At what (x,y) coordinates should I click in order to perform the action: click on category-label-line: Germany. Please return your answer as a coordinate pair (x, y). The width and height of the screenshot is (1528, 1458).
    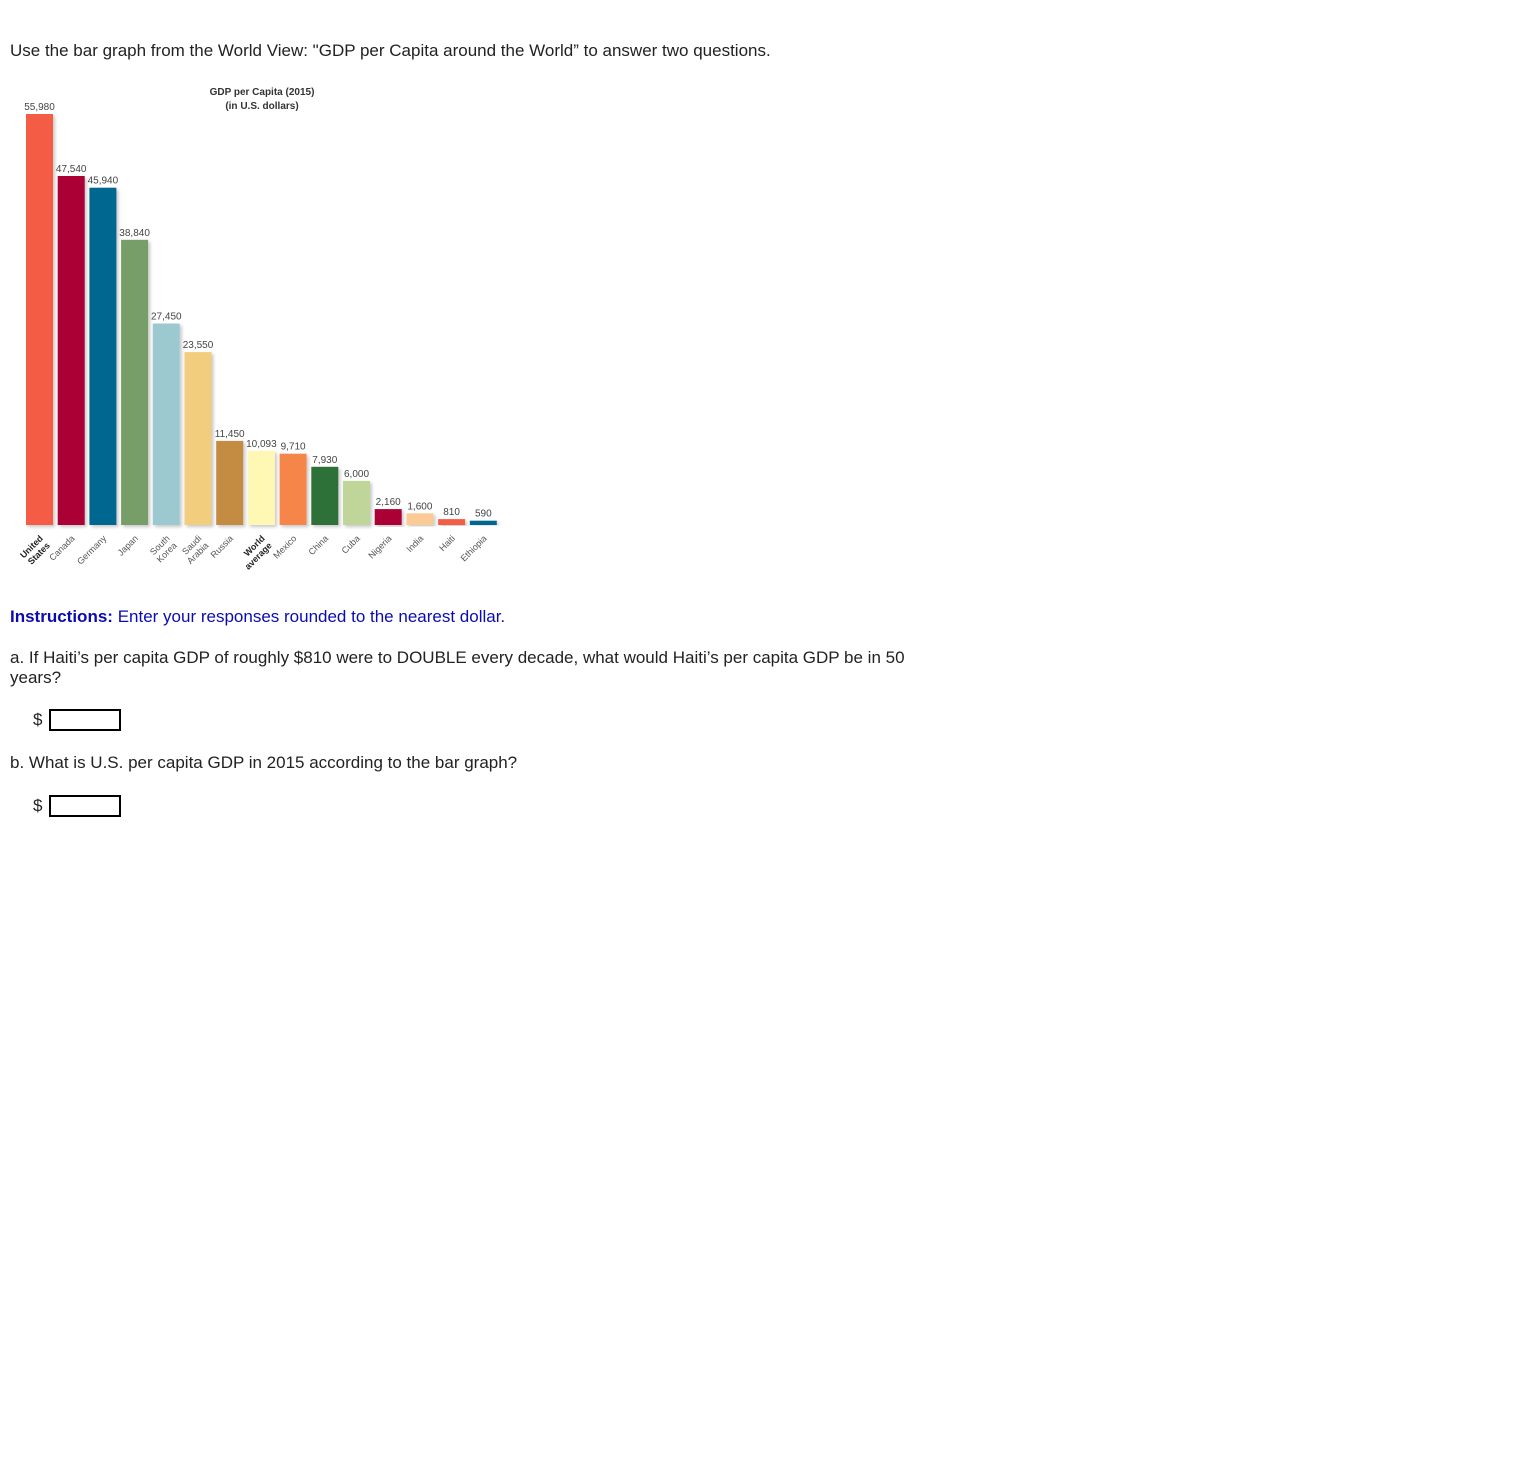
    Looking at the image, I should click on (92, 550).